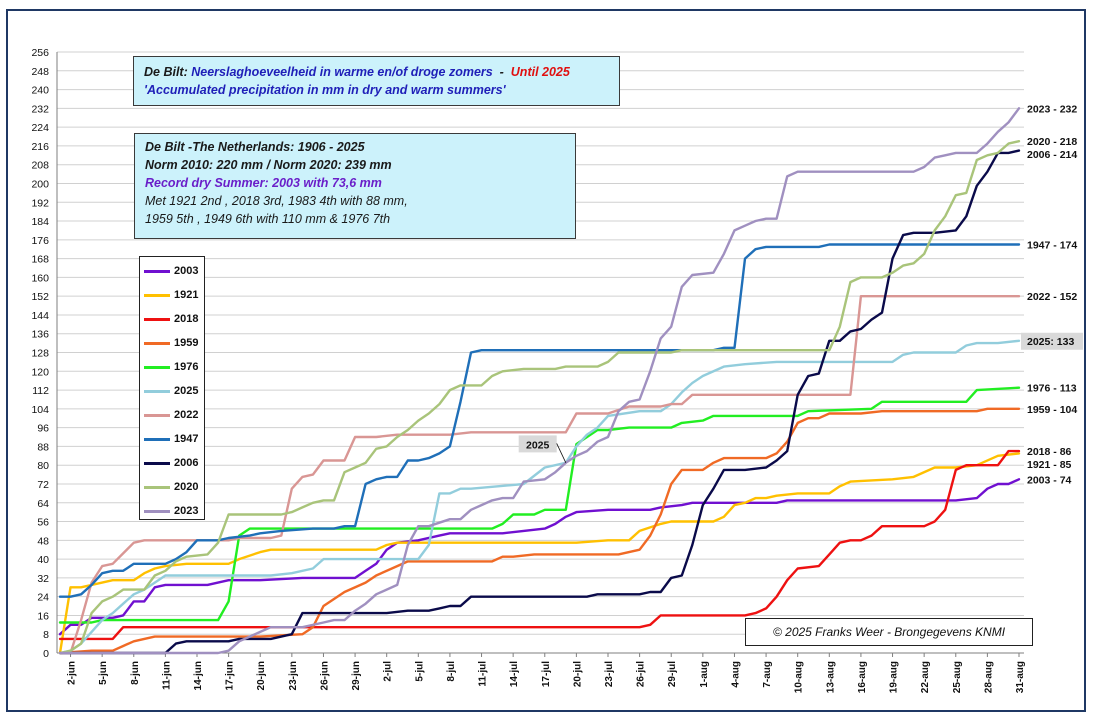  What do you see at coordinates (43, 616) in the screenshot?
I see `y-tick-label: 16` at bounding box center [43, 616].